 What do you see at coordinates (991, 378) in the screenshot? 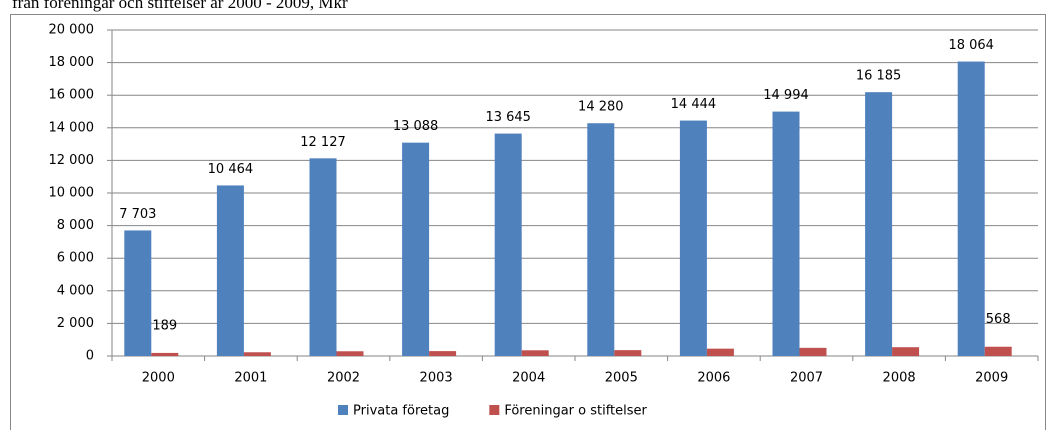
I see `x-tick-label: 2009` at bounding box center [991, 378].